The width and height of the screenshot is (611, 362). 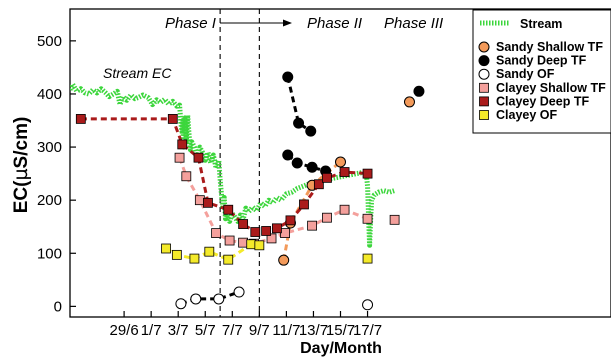 What do you see at coordinates (49, 94) in the screenshot?
I see `y-tick-label-400: 400` at bounding box center [49, 94].